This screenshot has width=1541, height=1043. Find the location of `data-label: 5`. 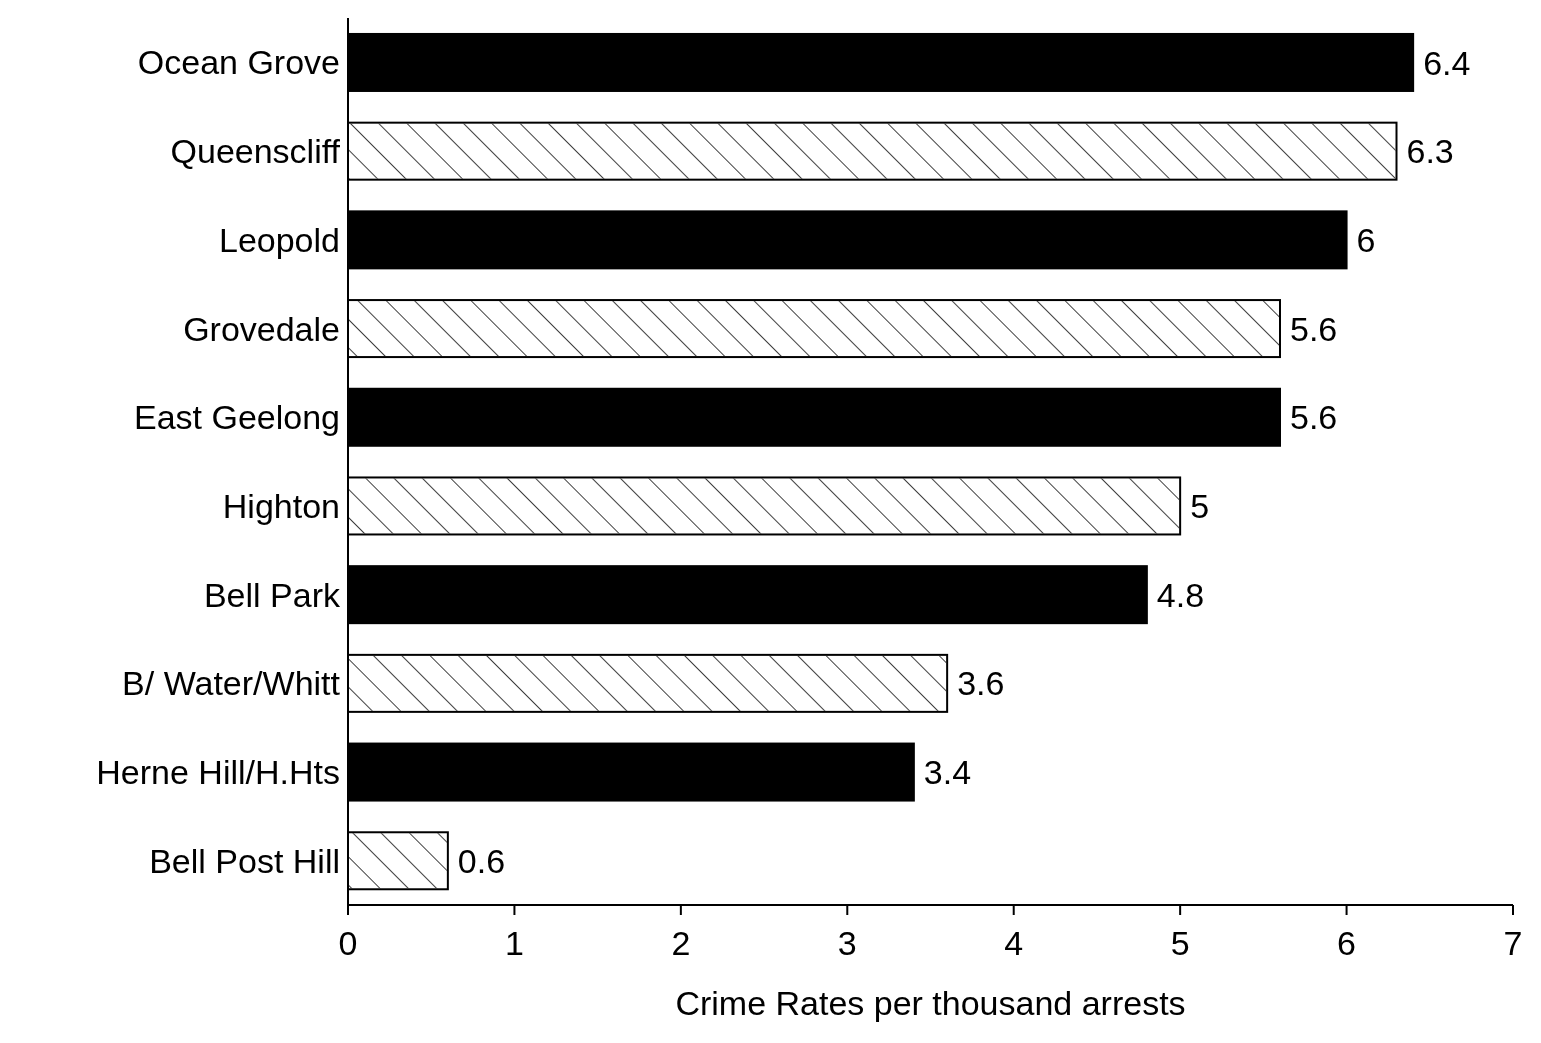

data-label: 5 is located at coordinates (1200, 506).